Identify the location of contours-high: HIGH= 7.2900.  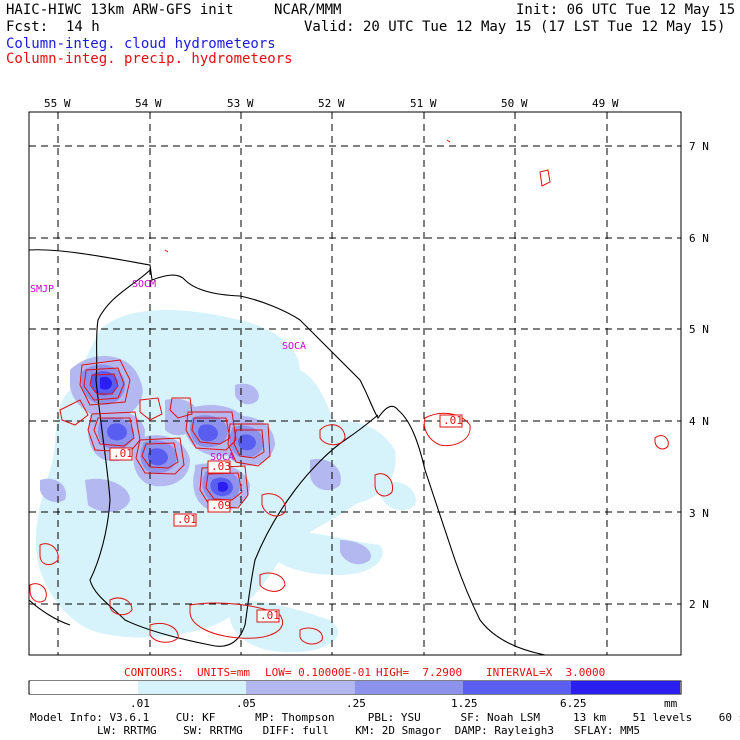
(419, 672).